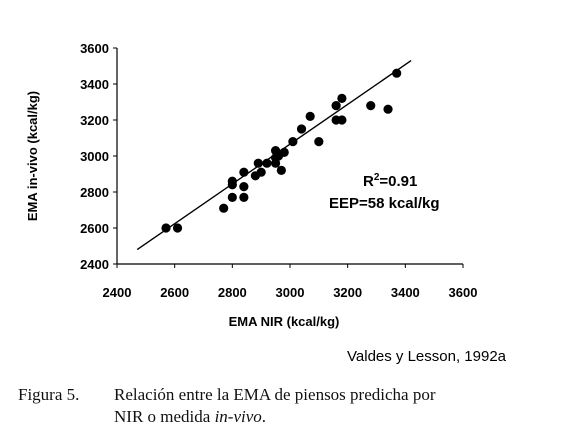 Image resolution: width=567 pixels, height=440 pixels. I want to click on figure-number: Figura 5., so click(49, 394).